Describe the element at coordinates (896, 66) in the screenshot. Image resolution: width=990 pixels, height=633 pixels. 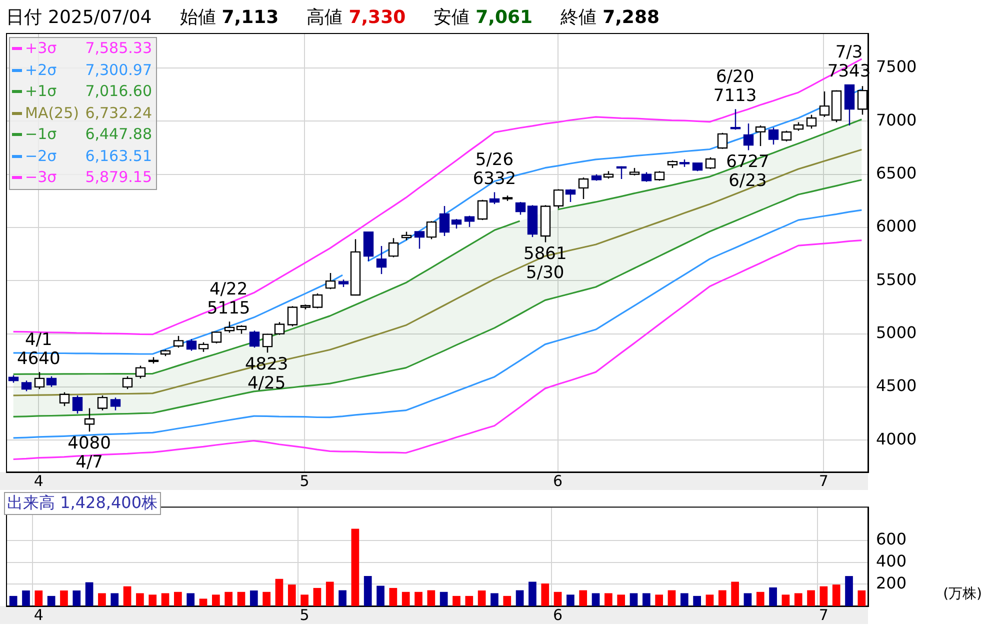
I see `y-tick-label: 7500` at that location.